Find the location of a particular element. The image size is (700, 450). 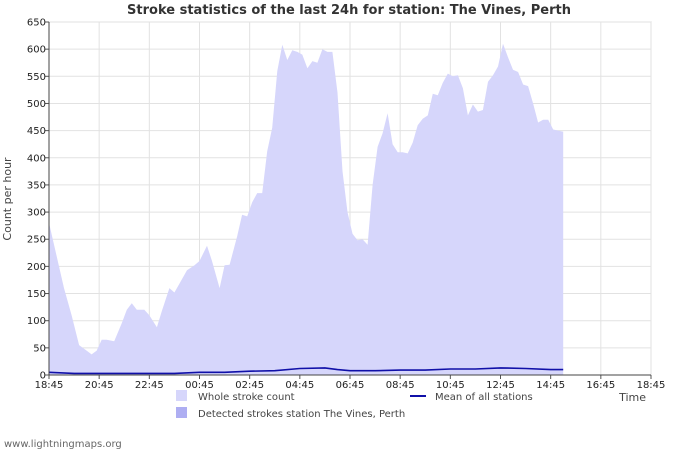

y-tick-label: 350 is located at coordinates (36, 185).